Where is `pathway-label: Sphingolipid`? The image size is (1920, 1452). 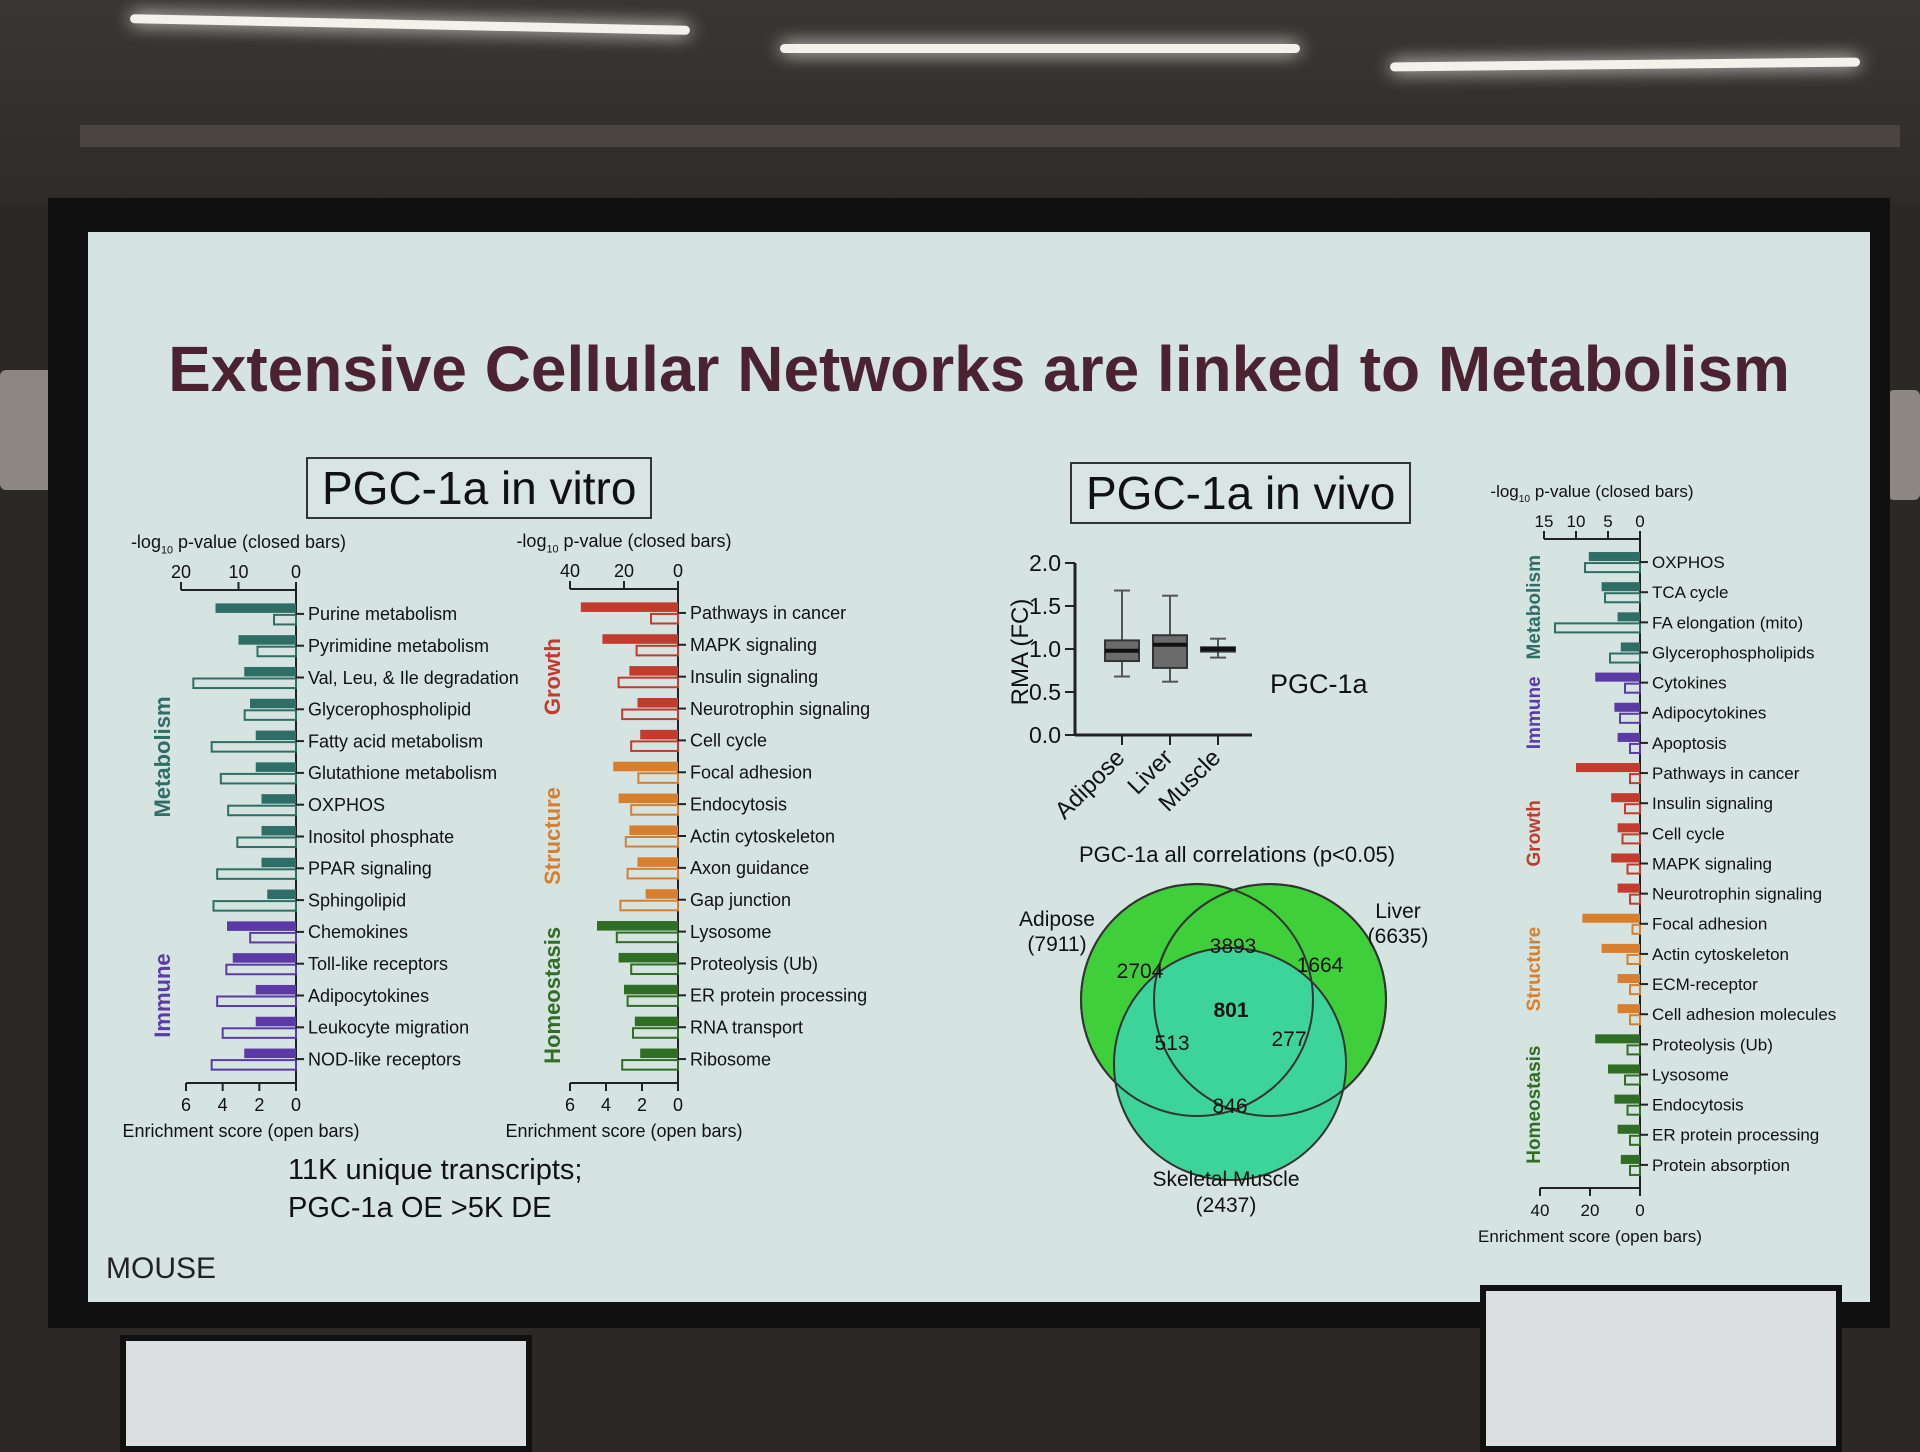
pathway-label: Sphingolipid is located at coordinates (357, 900).